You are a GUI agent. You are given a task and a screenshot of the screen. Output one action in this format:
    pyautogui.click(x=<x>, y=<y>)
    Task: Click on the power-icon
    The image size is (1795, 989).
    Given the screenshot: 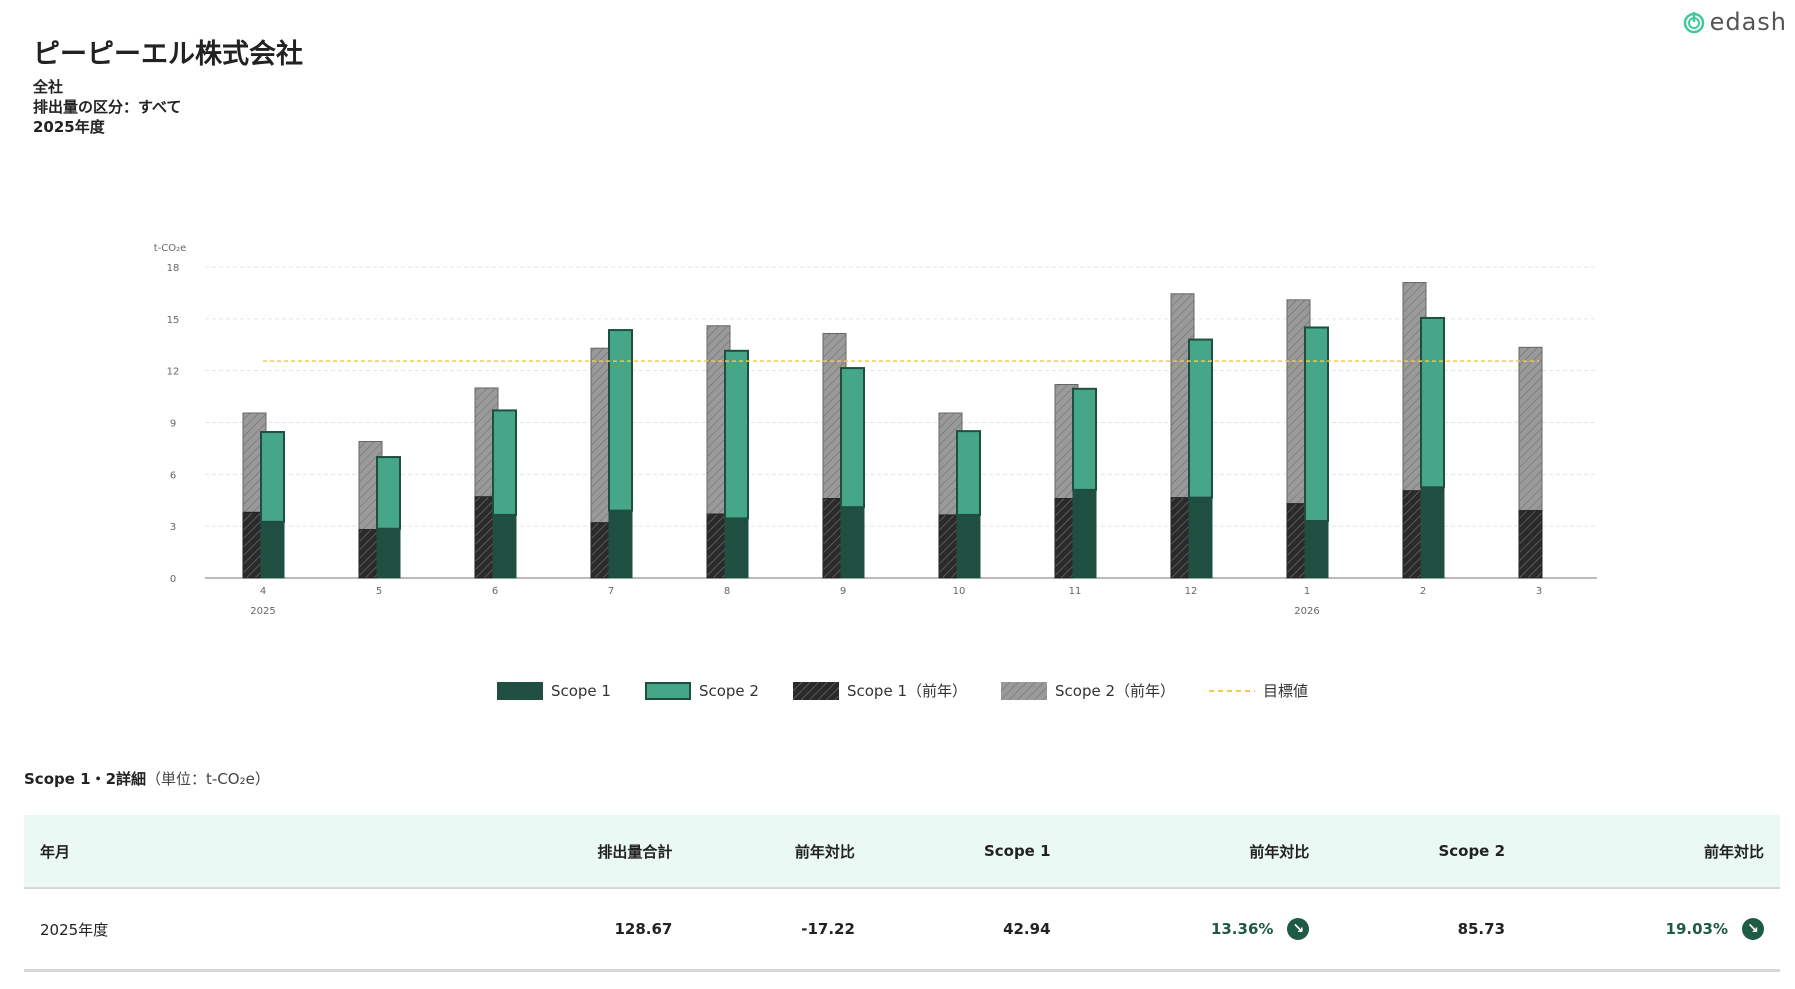 What is the action you would take?
    pyautogui.click(x=1693, y=23)
    